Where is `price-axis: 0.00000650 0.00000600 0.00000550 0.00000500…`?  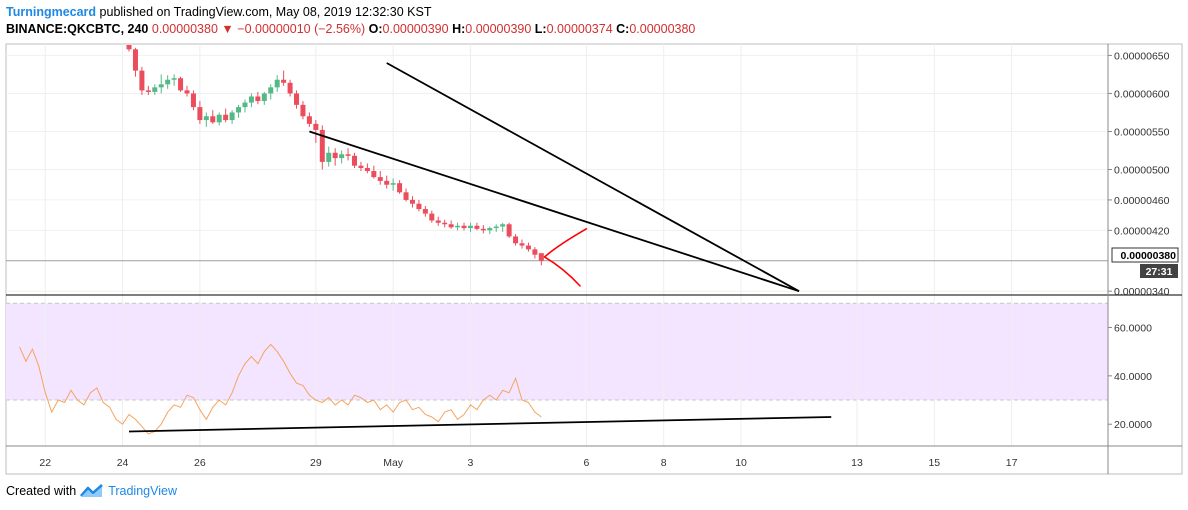 price-axis: 0.00000650 0.00000600 0.00000550 0.00000500… is located at coordinates (1139, 174).